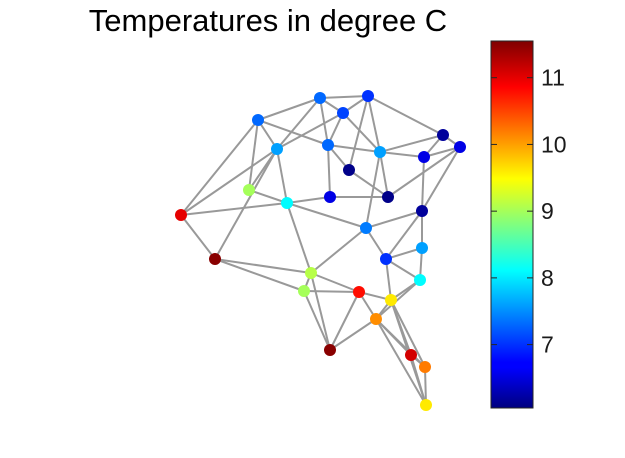 Image resolution: width=625 pixels, height=458 pixels. I want to click on colorbar-ticks: 7 8 9 10 11, so click(529, 211).